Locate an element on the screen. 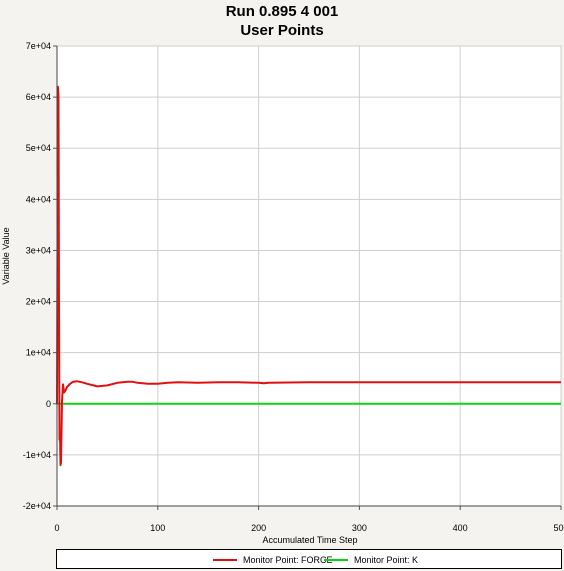 This screenshot has width=564, height=571. legend-entry-force: Monitor Point: FORCE is located at coordinates (273, 560).